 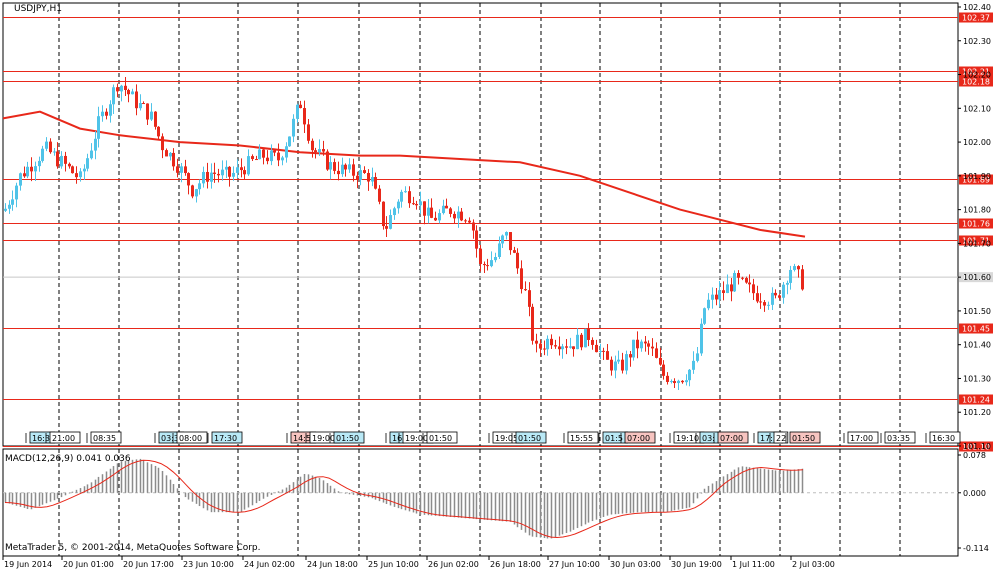 What do you see at coordinates (696, 564) in the screenshot?
I see `time-tick-label: 30 Jun 19:00` at bounding box center [696, 564].